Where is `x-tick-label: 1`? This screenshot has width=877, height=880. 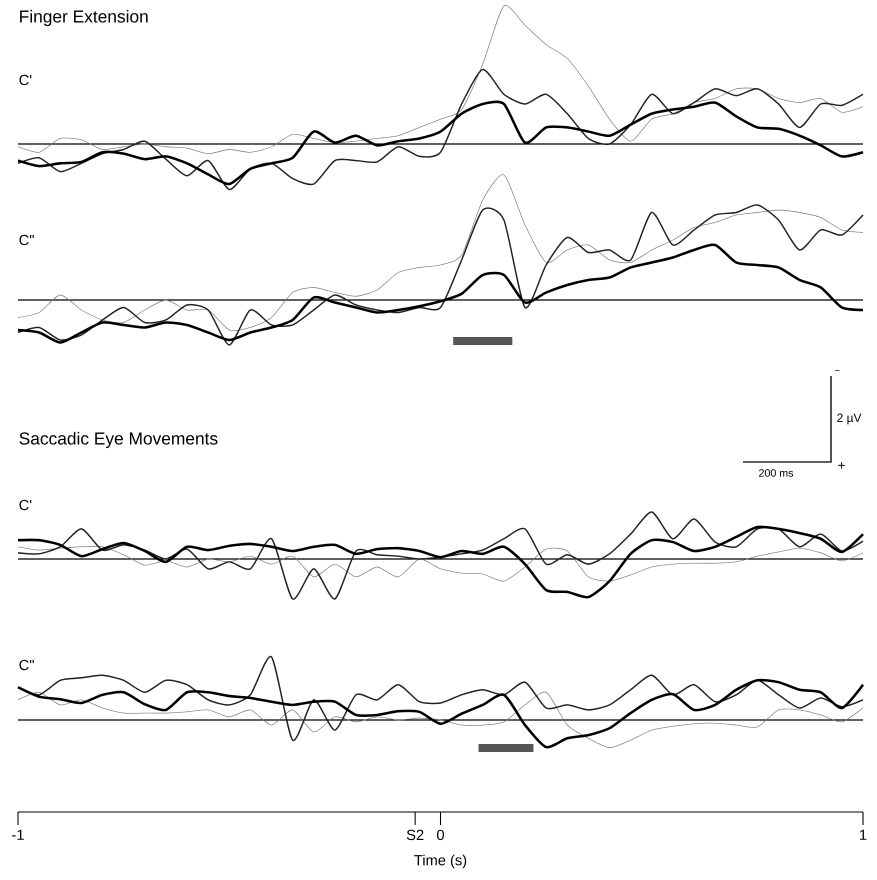
x-tick-label: 1 is located at coordinates (863, 835).